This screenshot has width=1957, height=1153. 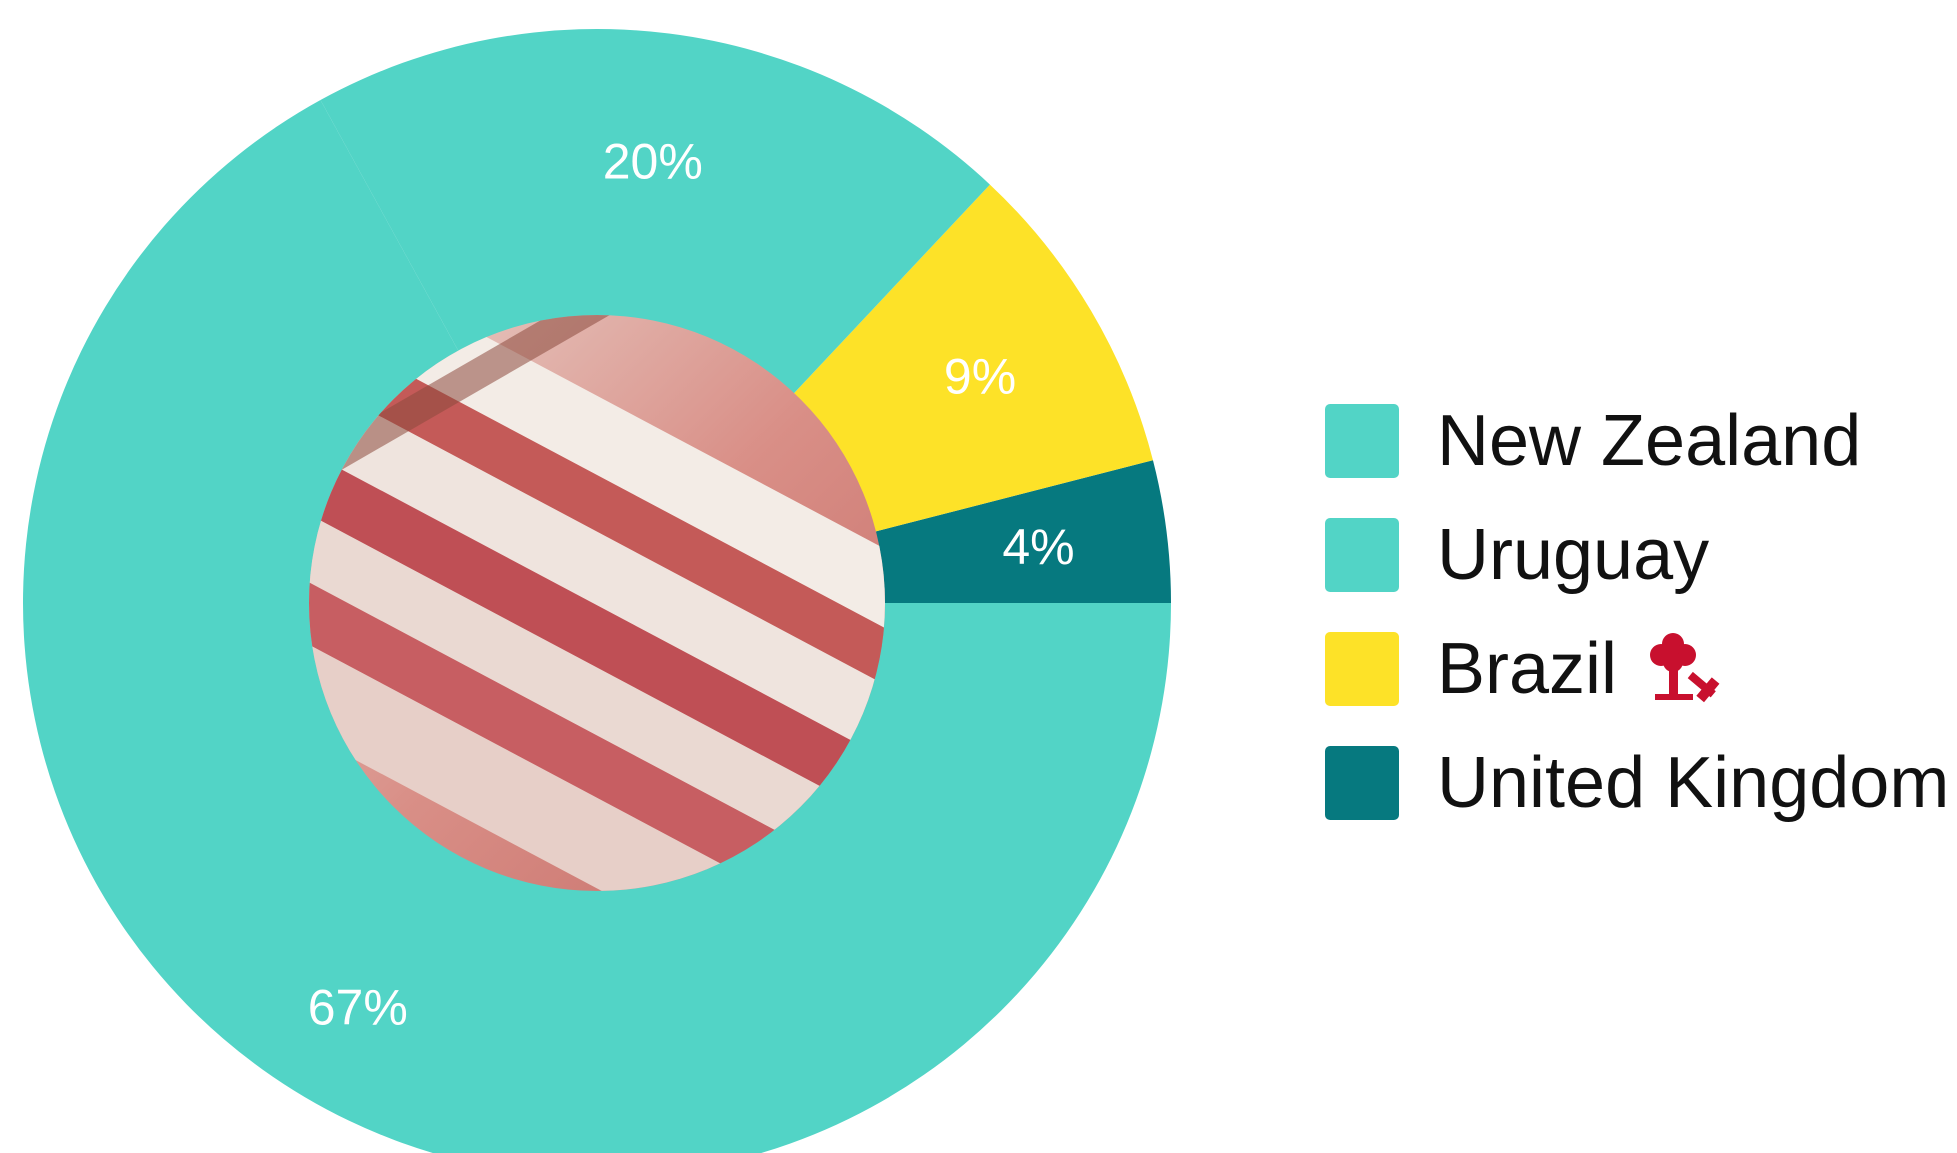 I want to click on legend-label: United Kingdom, so click(x=1693, y=783).